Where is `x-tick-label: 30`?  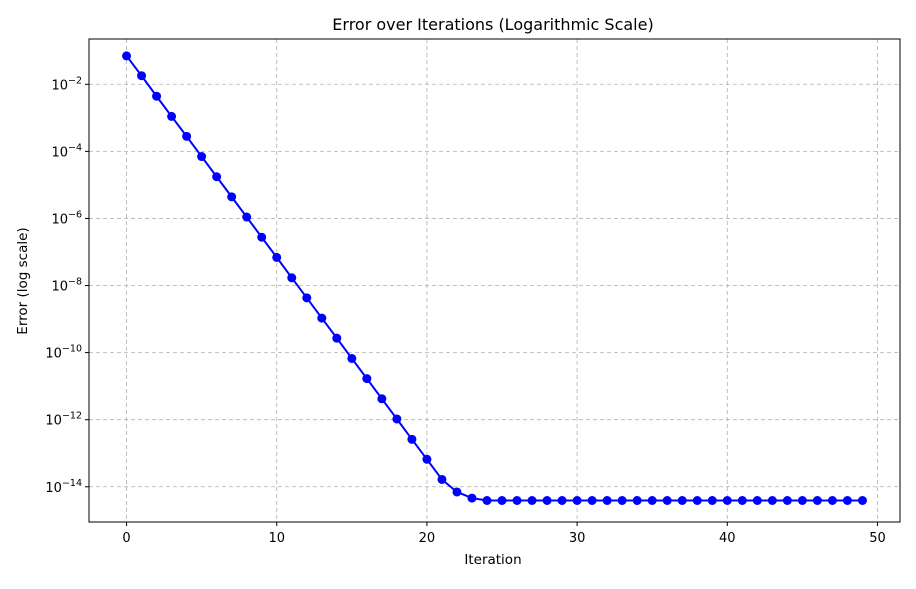 x-tick-label: 30 is located at coordinates (577, 538).